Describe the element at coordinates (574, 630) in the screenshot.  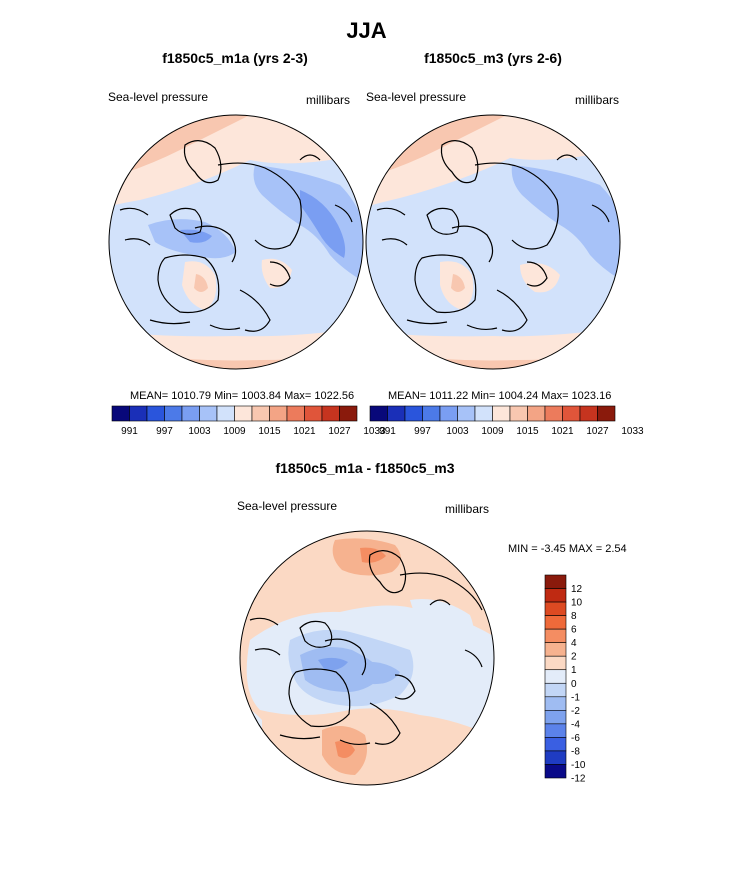
I see `panel3-colorbar-tick-label: 6` at that location.